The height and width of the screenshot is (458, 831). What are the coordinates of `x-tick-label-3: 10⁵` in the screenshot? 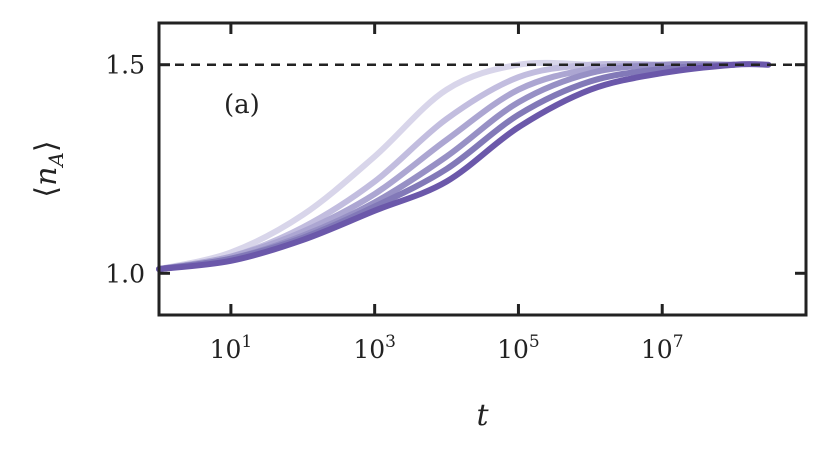 It's located at (518, 348).